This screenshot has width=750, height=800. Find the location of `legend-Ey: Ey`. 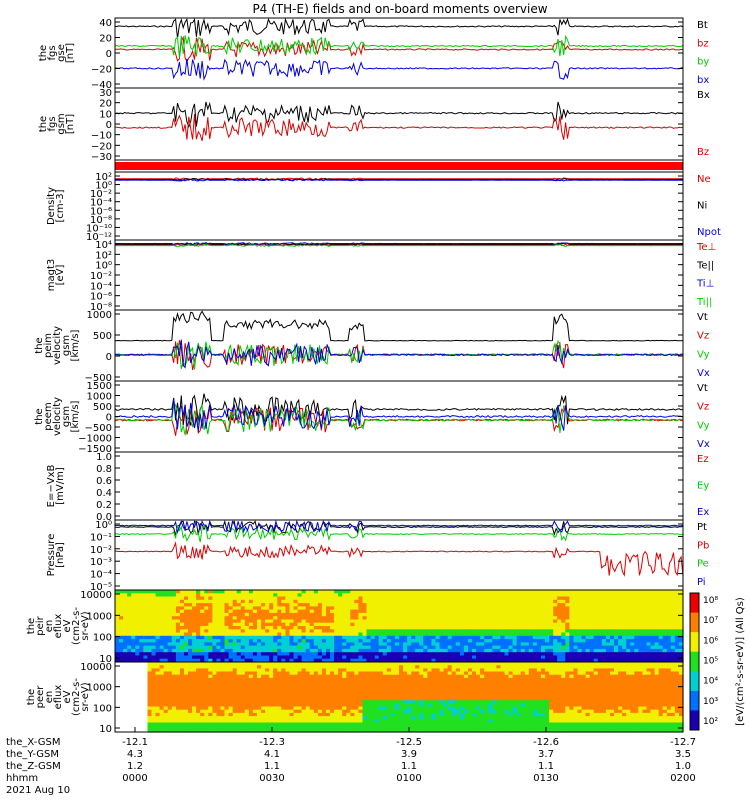

legend-Ey: Ey is located at coordinates (703, 486).